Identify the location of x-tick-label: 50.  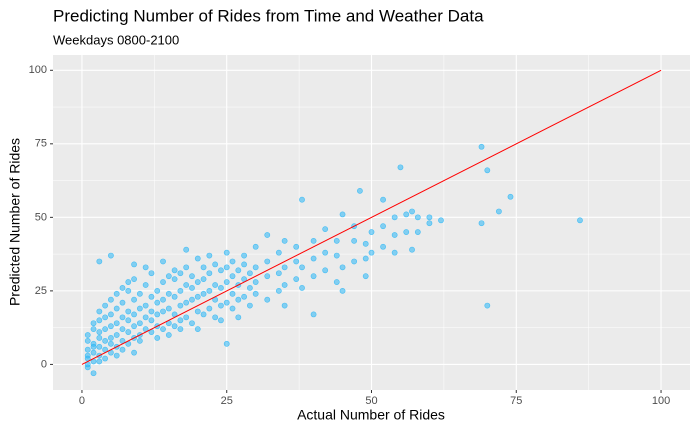
(371, 401).